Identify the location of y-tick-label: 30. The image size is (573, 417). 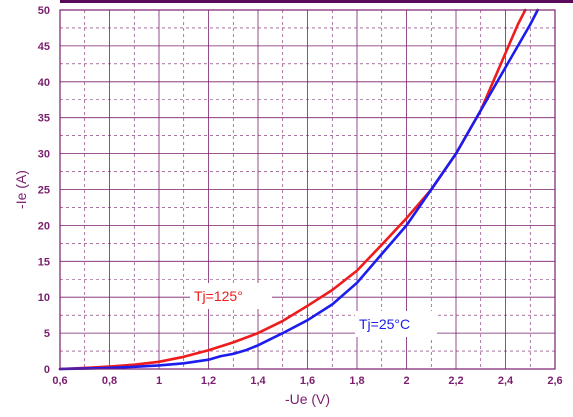
(44, 155).